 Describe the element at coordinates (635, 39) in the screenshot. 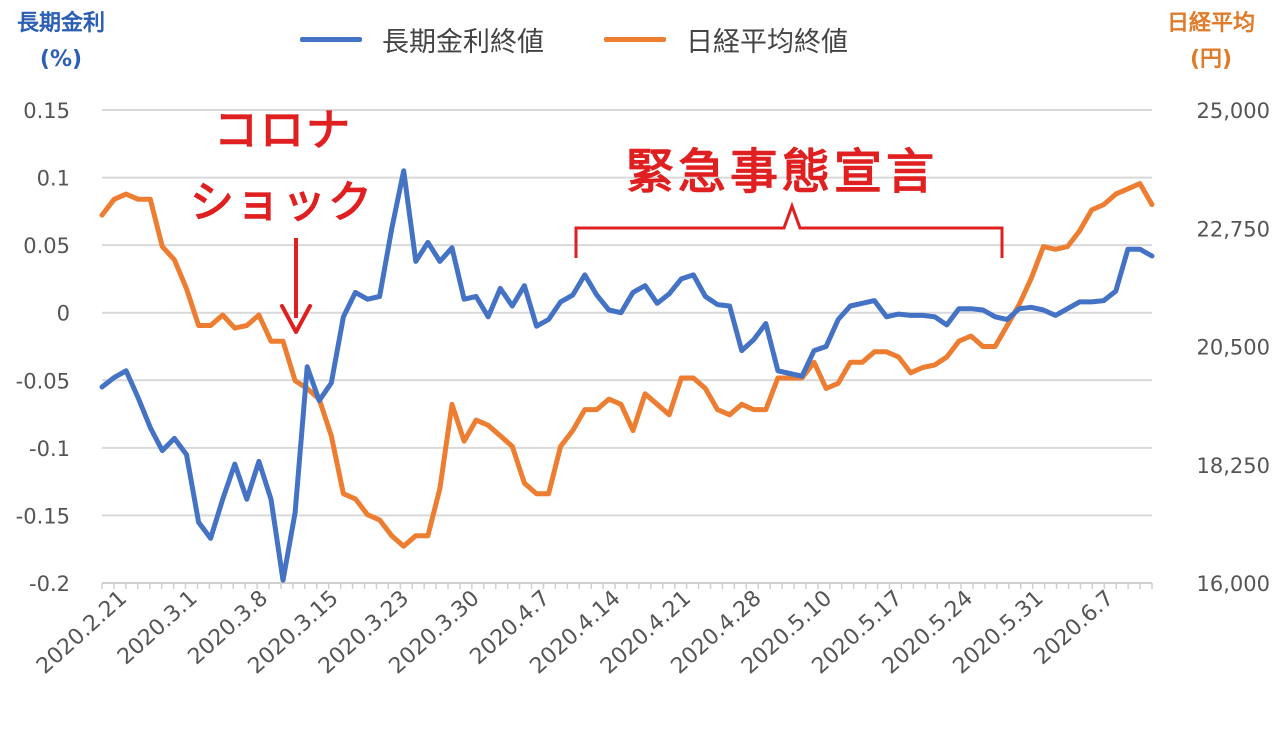

I see `legend-swatch-nikkei` at that location.